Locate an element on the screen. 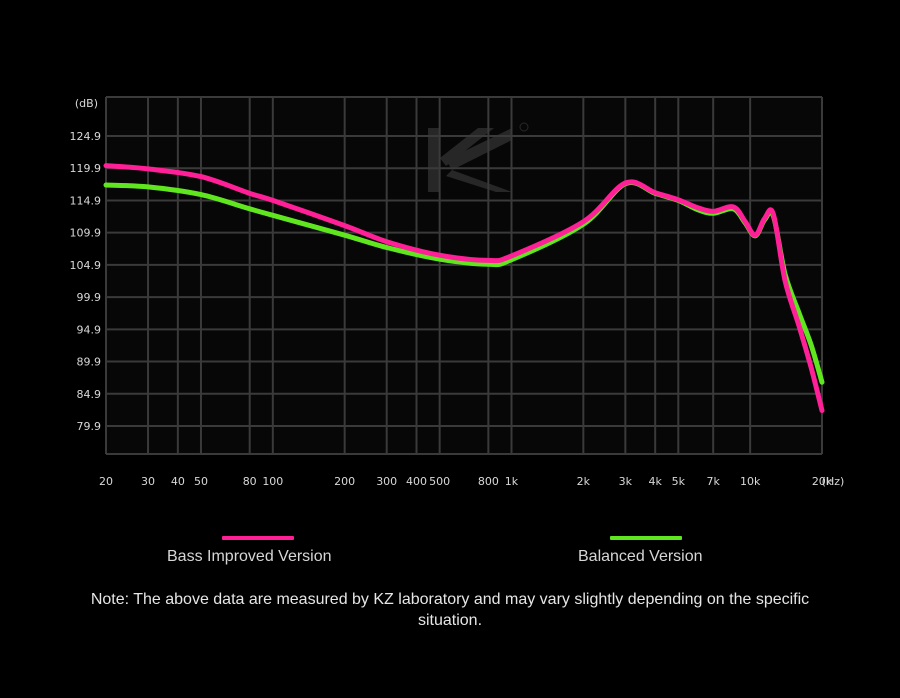 This screenshot has width=900, height=698. x-axis-label: (Hz) is located at coordinates (833, 481).